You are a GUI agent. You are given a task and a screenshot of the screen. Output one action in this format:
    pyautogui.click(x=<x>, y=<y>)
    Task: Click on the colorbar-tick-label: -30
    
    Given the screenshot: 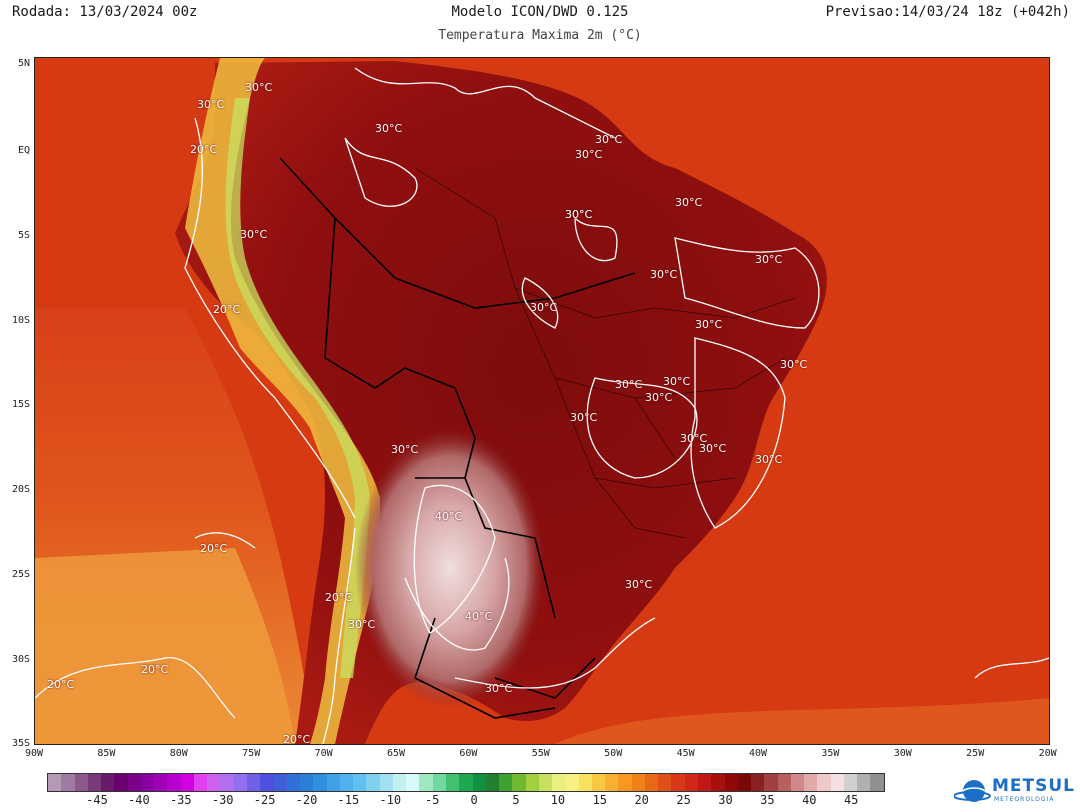 What is the action you would take?
    pyautogui.click(x=222, y=800)
    